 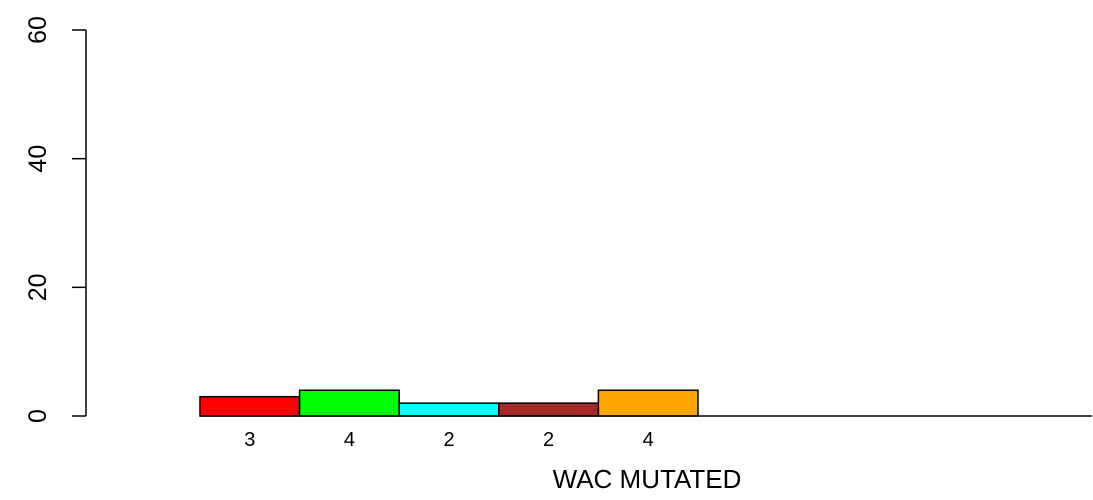 I want to click on y-tick-label: 40, so click(x=38, y=159).